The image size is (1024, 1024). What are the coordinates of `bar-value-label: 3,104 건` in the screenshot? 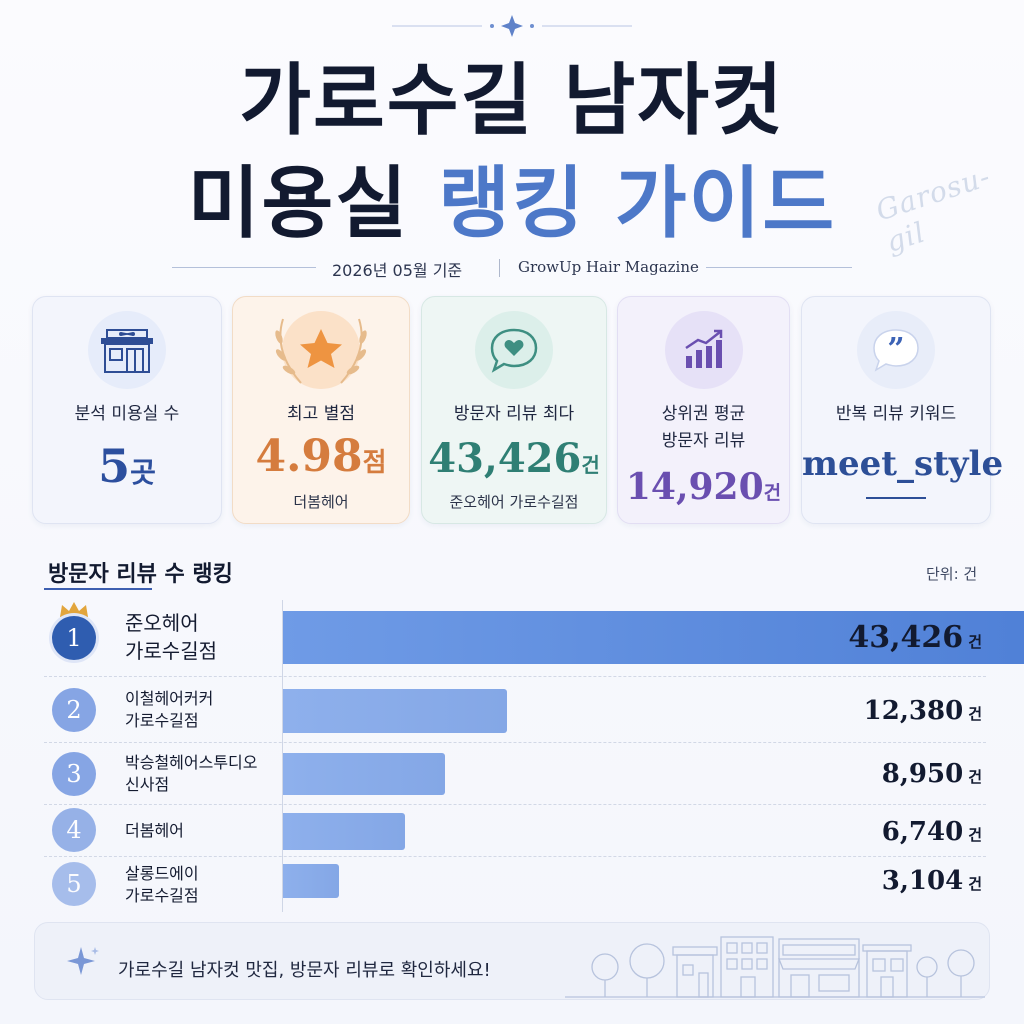 It's located at (932, 881).